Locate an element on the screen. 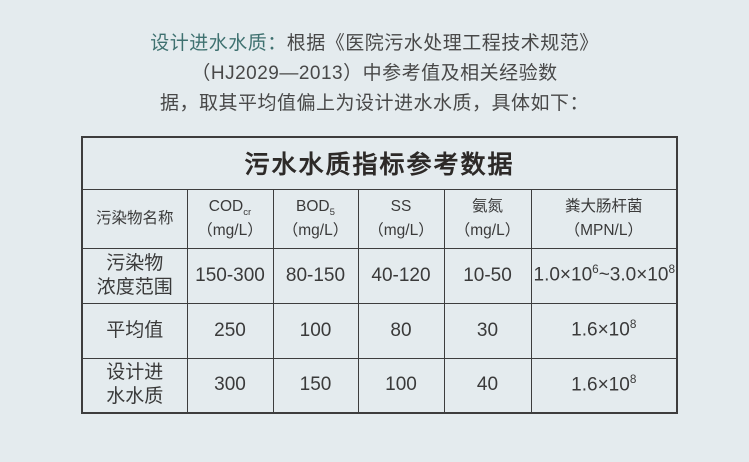  cell-range-bod: 80-150 is located at coordinates (315, 275).